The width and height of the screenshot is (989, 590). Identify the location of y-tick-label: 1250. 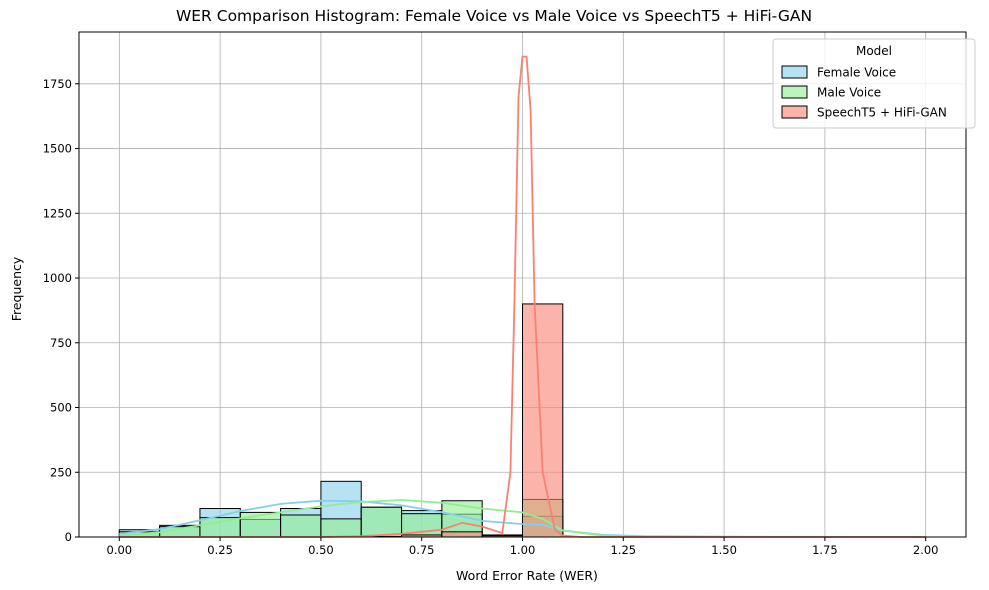
(57, 213).